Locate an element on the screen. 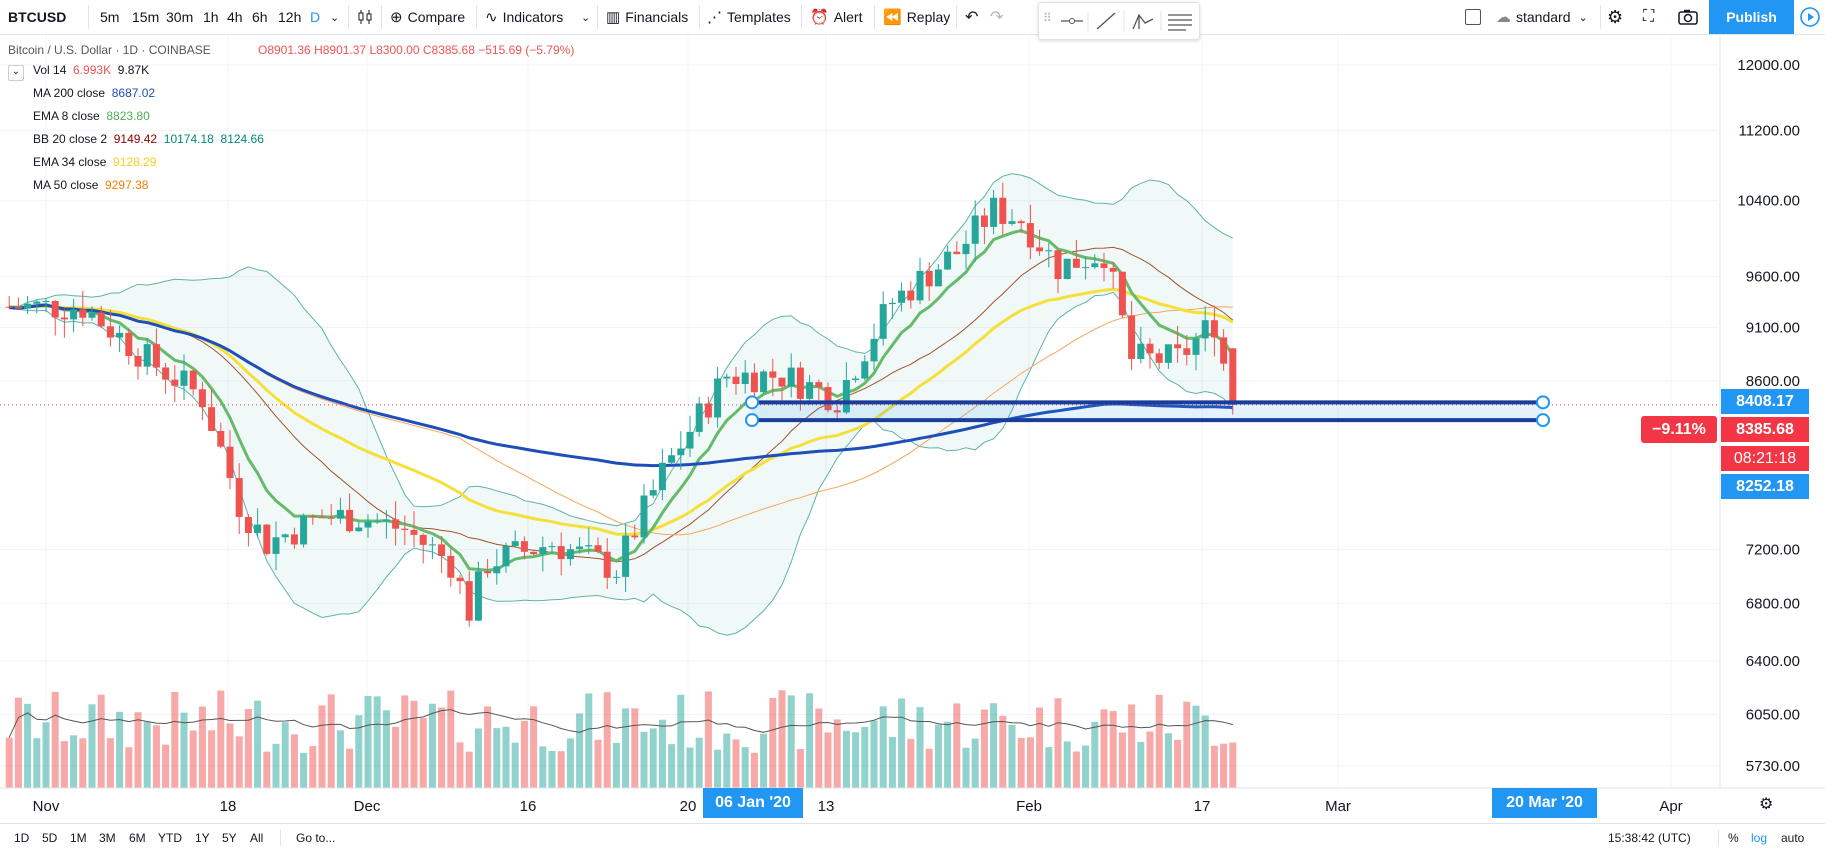  indicators-chevron-icon: ⌄ is located at coordinates (586, 17).